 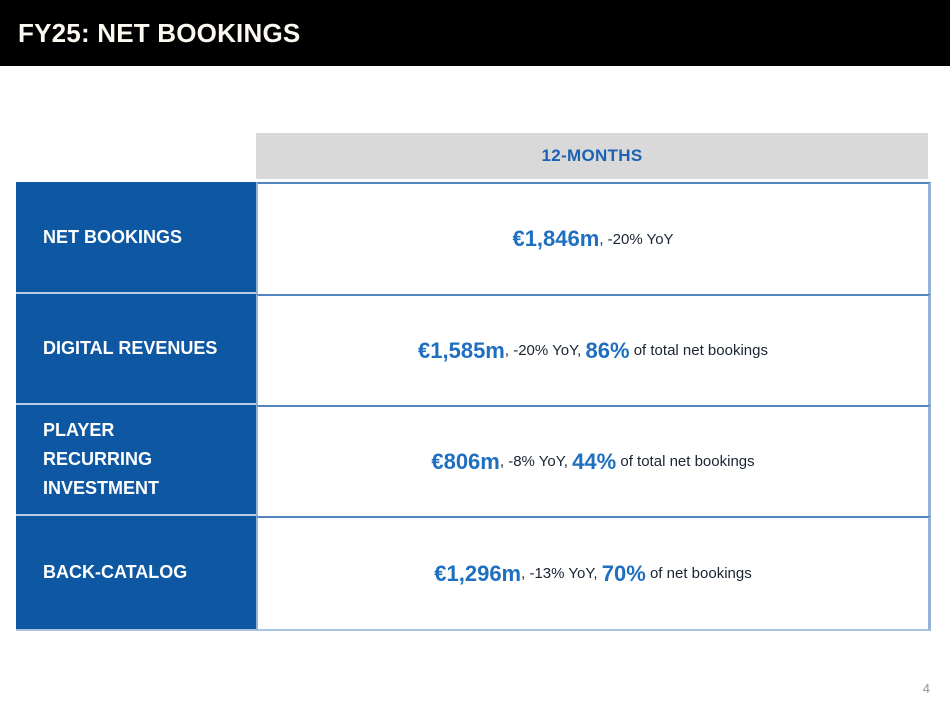 What do you see at coordinates (136, 238) in the screenshot?
I see `row-label: NET BOOKINGS` at bounding box center [136, 238].